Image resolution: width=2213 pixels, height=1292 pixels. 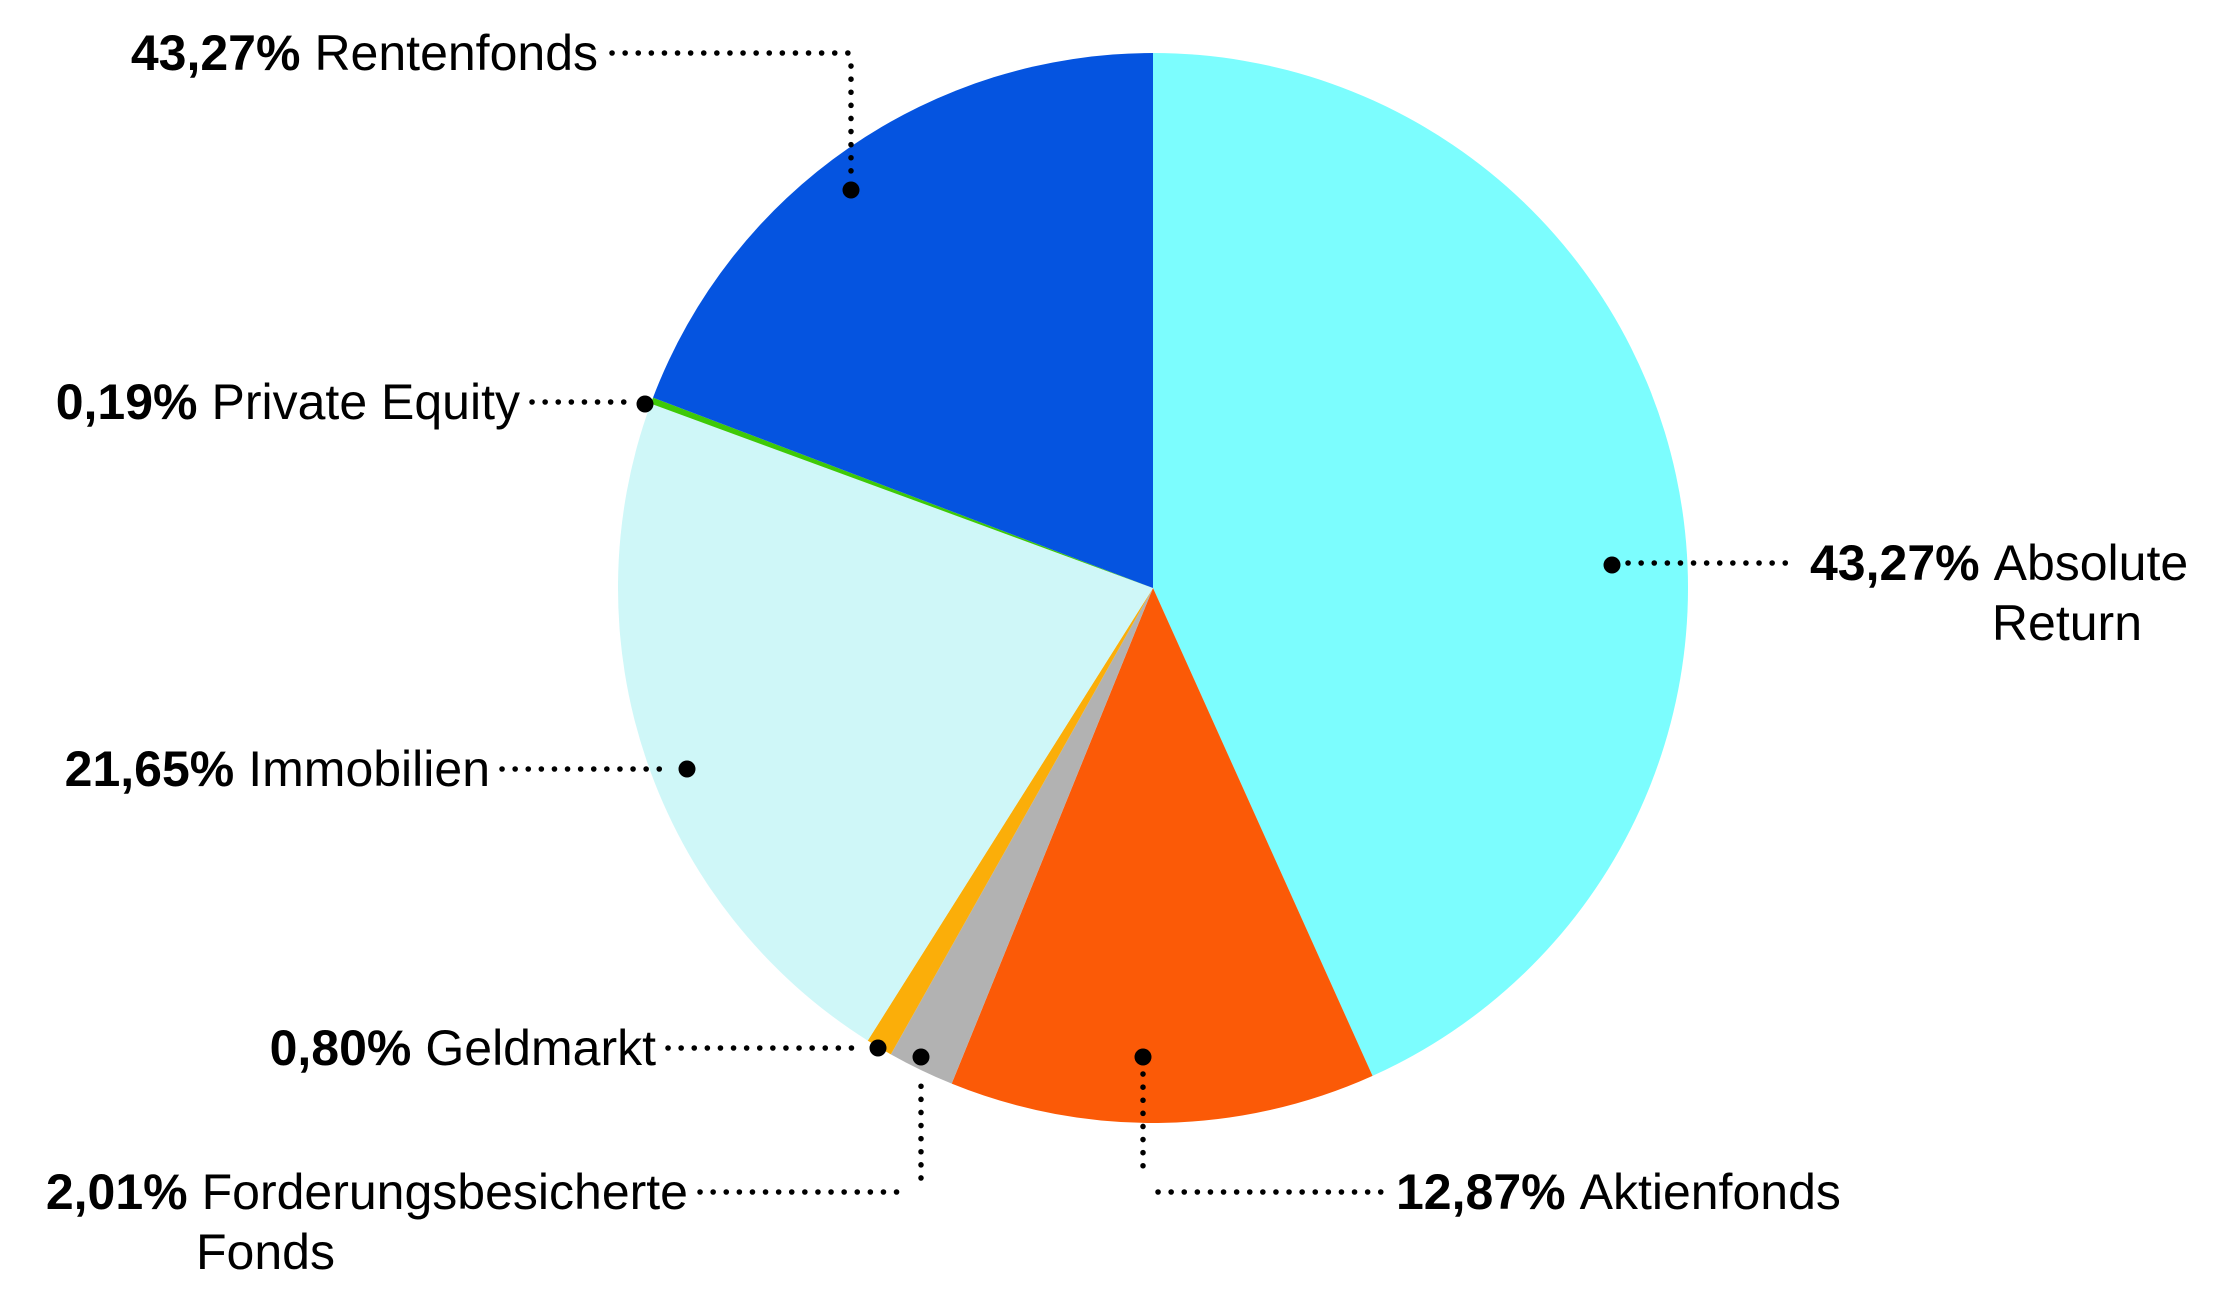 What do you see at coordinates (1895, 563) in the screenshot?
I see `callout-absolute-return-percent: 43,27%` at bounding box center [1895, 563].